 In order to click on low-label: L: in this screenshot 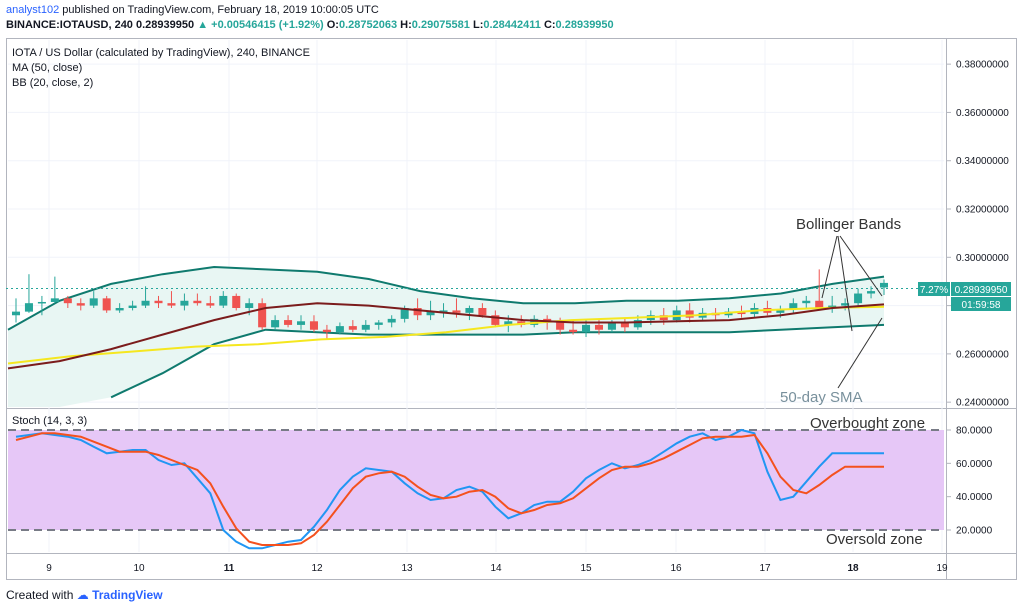, I will do `click(478, 25)`.